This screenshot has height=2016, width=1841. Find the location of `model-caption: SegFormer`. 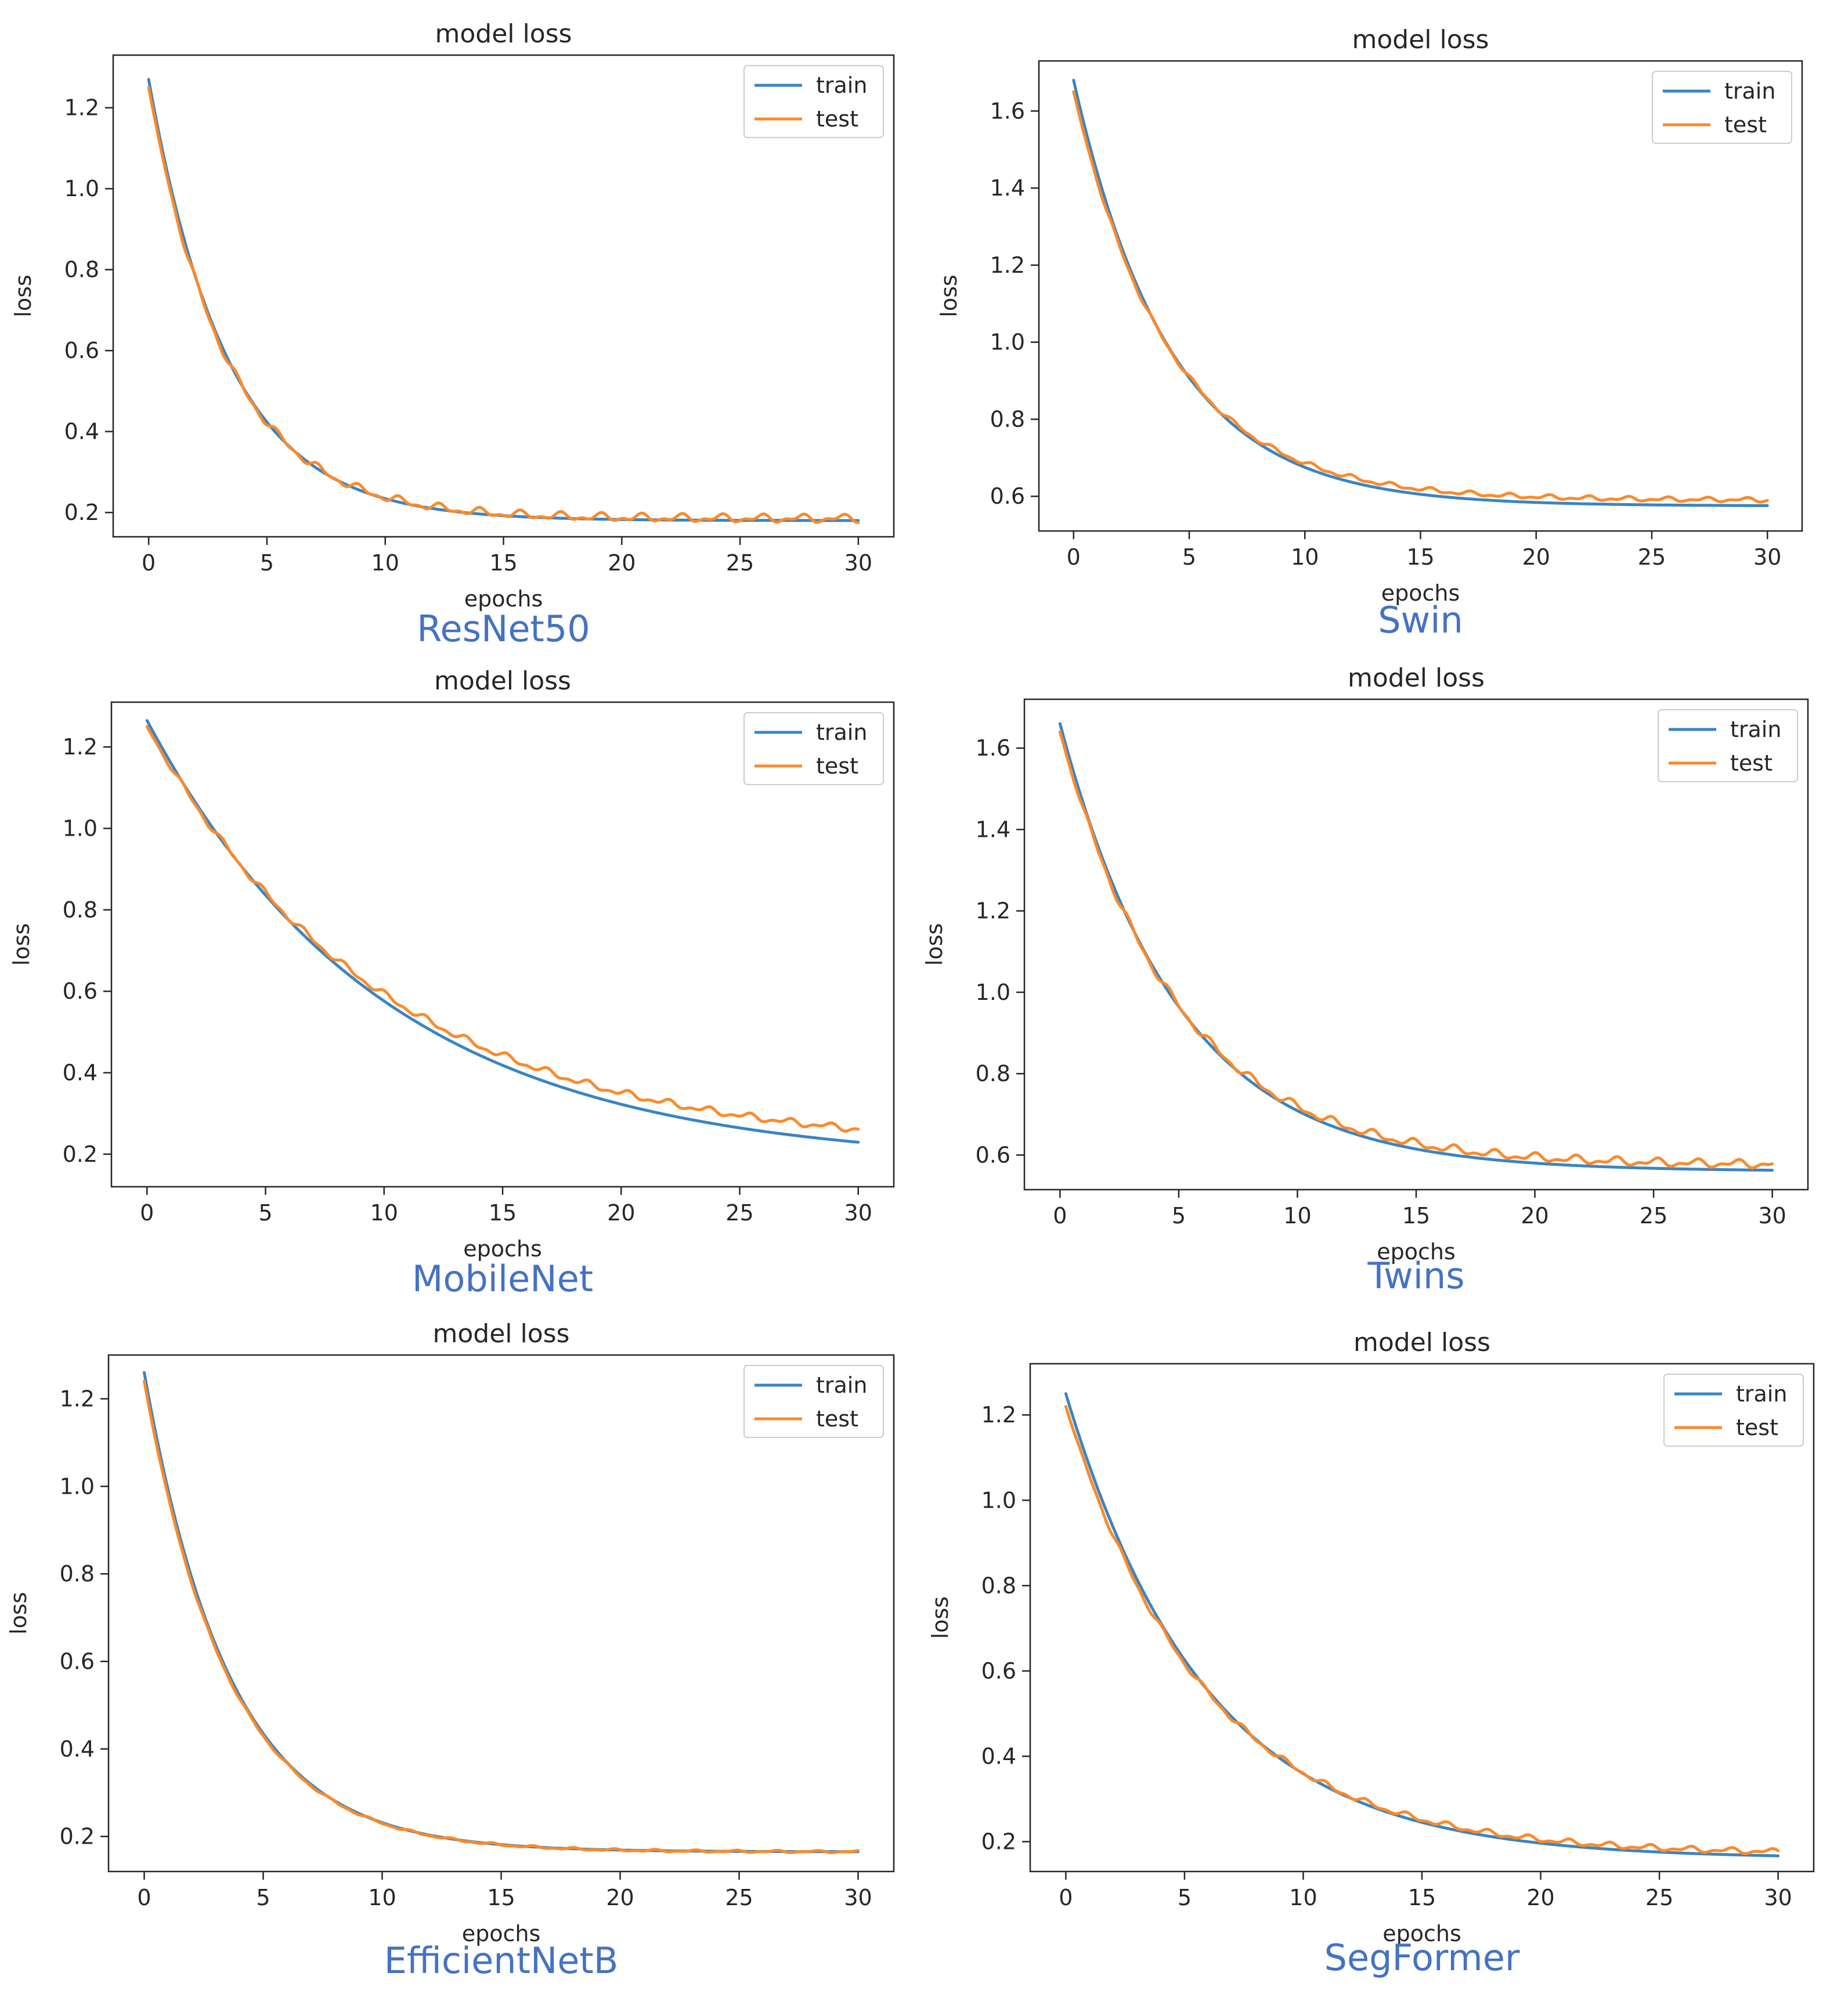

model-caption: SegFormer is located at coordinates (1422, 1957).